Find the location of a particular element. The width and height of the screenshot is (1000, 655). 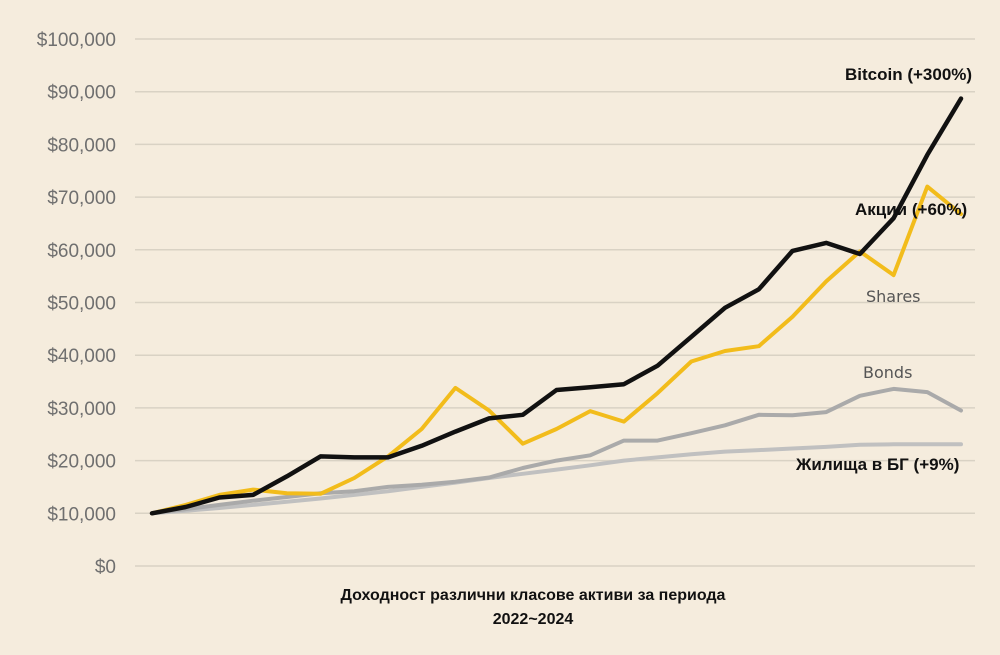

housing-series-line is located at coordinates (556, 479).